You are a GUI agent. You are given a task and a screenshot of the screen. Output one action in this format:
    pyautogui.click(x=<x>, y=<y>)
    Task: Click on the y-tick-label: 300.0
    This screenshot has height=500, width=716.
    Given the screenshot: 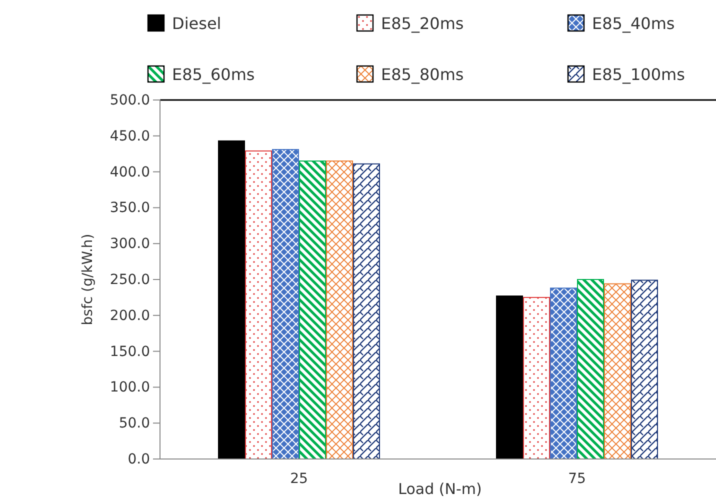 What is the action you would take?
    pyautogui.click(x=130, y=244)
    